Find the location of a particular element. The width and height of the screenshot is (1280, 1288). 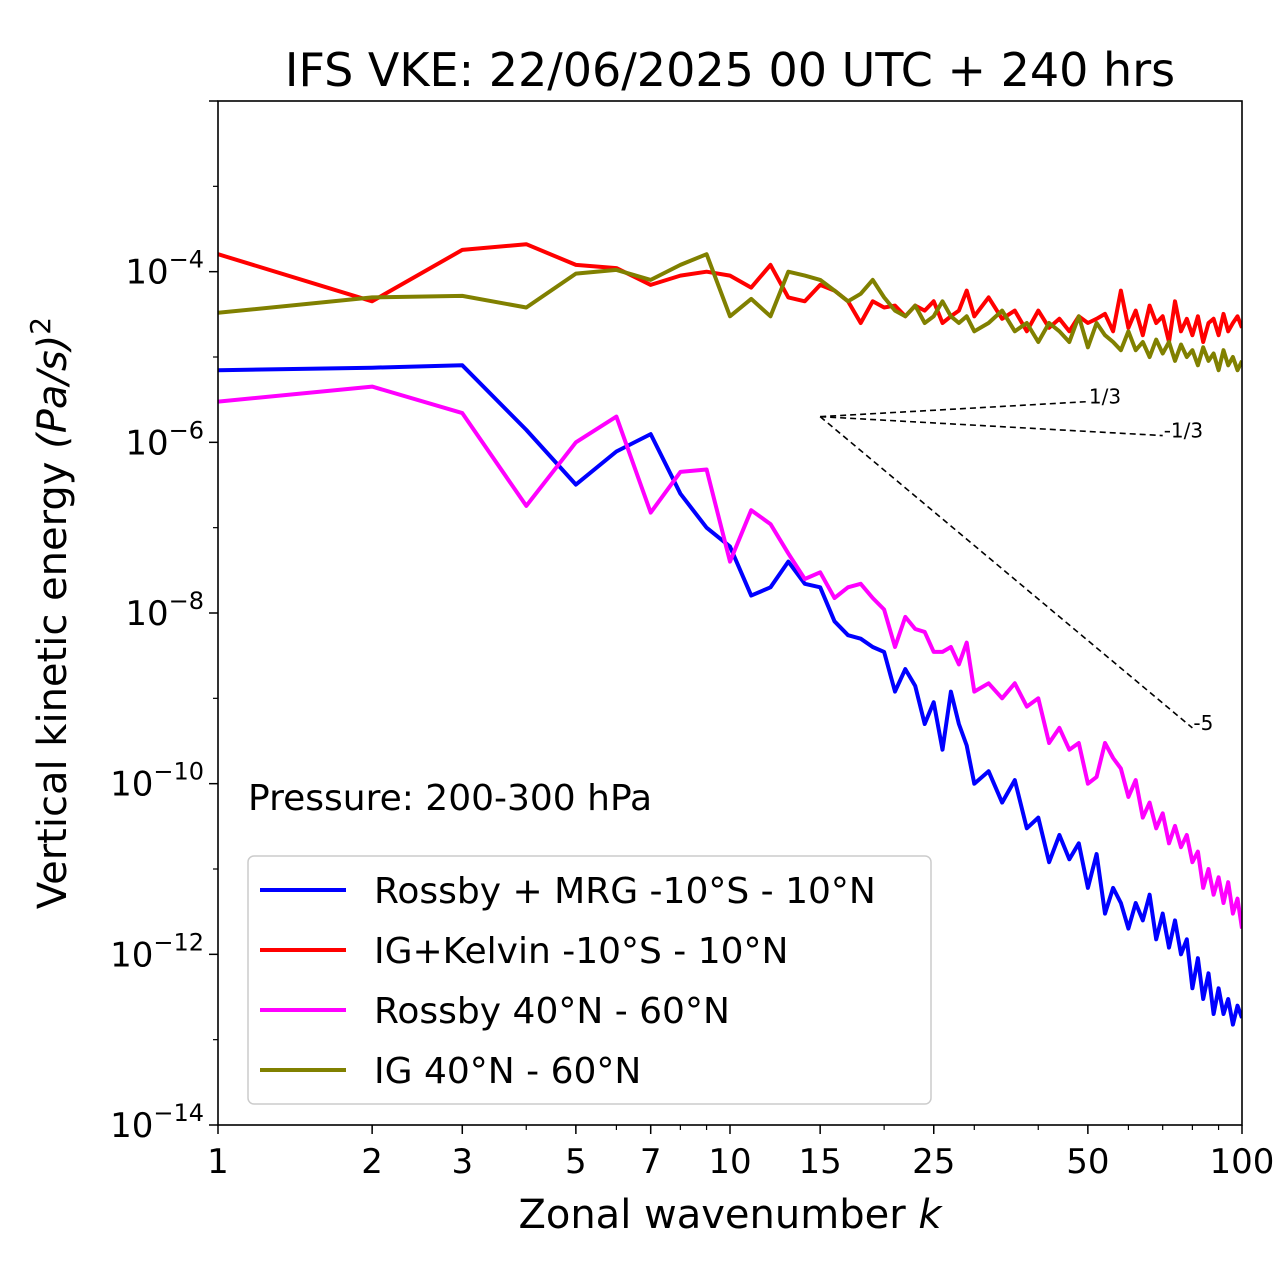

y-tick-label: 10⁻¹⁰ is located at coordinates (157, 781).